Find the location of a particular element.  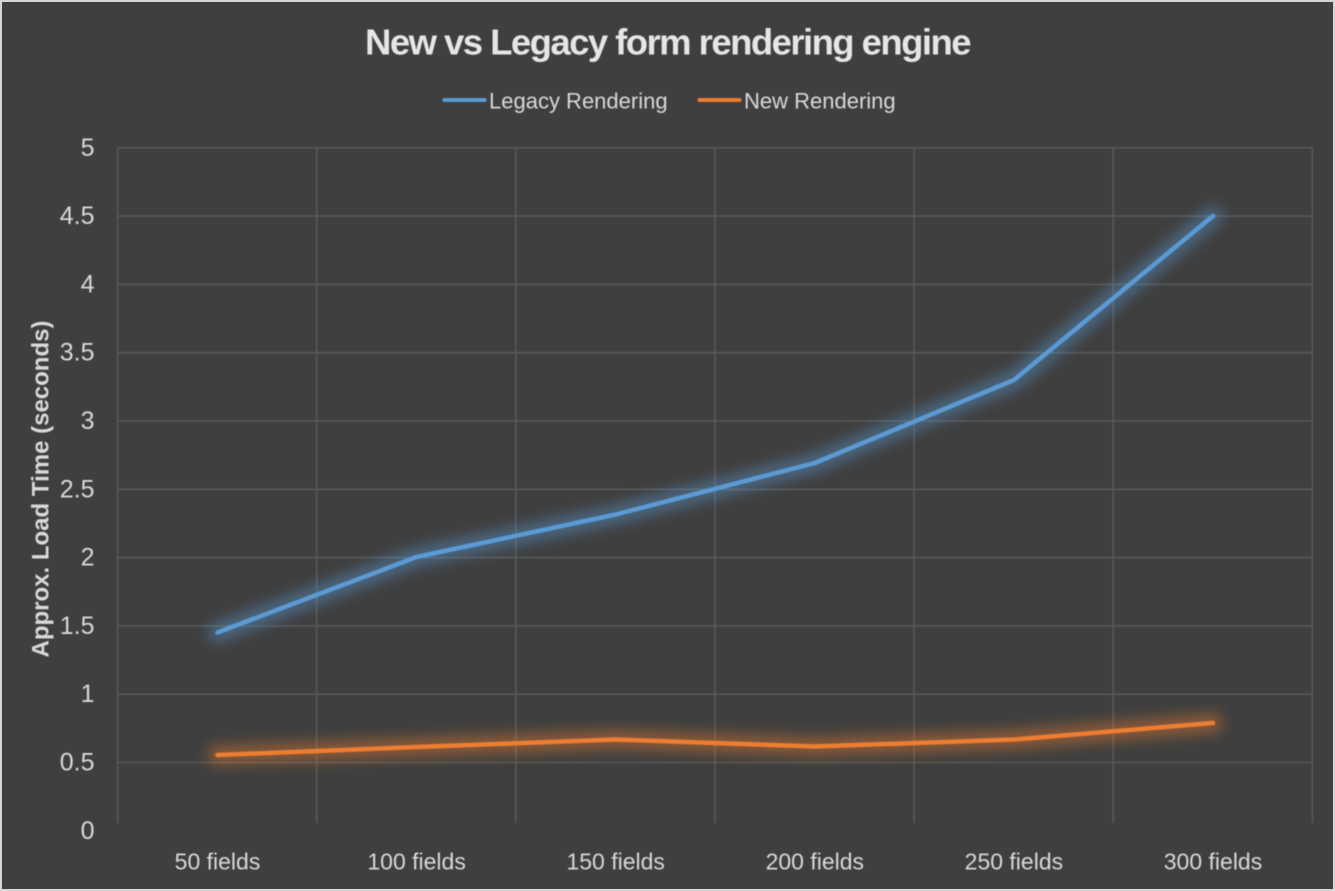

svg-text: 0 is located at coordinates (88, 831).